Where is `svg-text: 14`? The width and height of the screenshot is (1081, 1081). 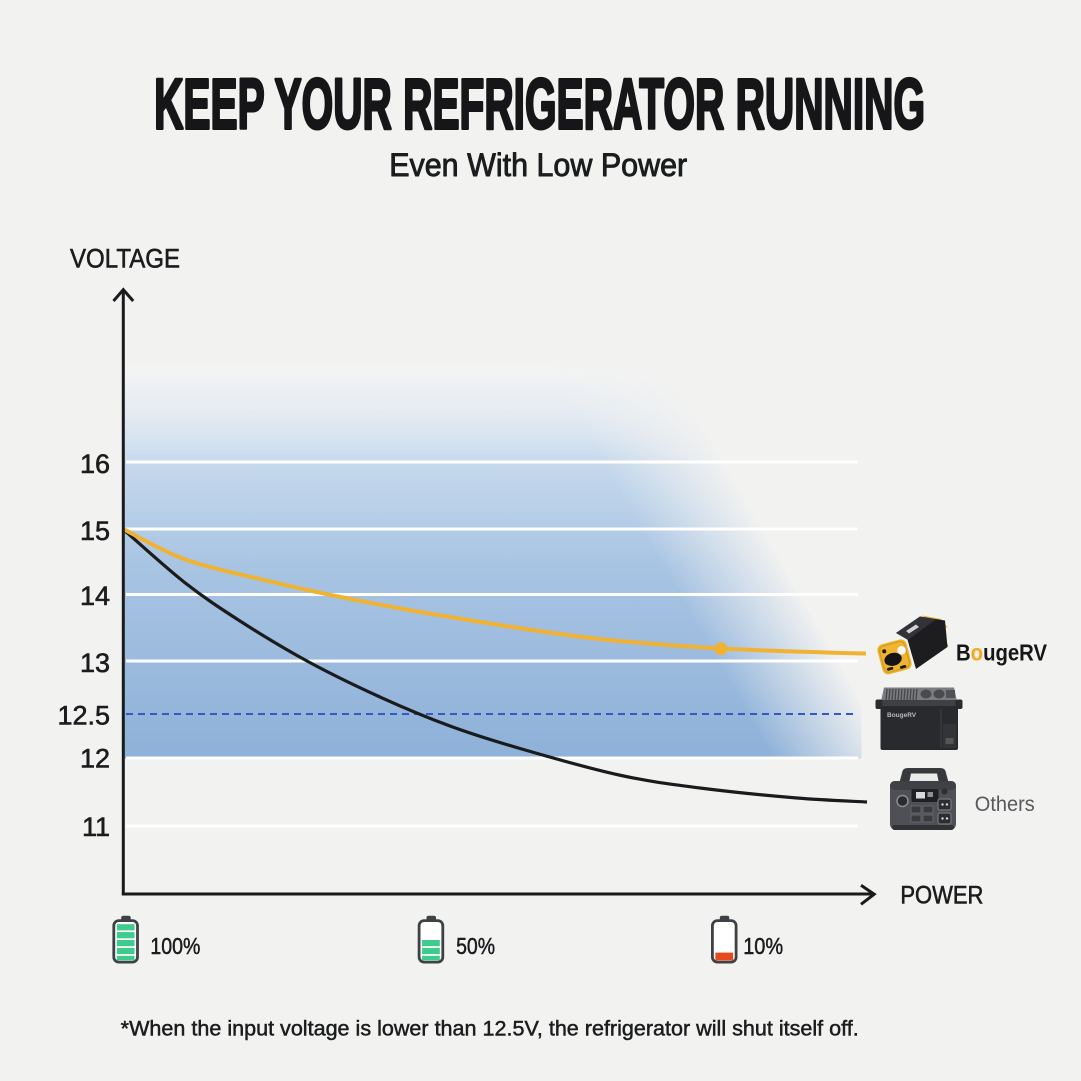 svg-text: 14 is located at coordinates (95, 596).